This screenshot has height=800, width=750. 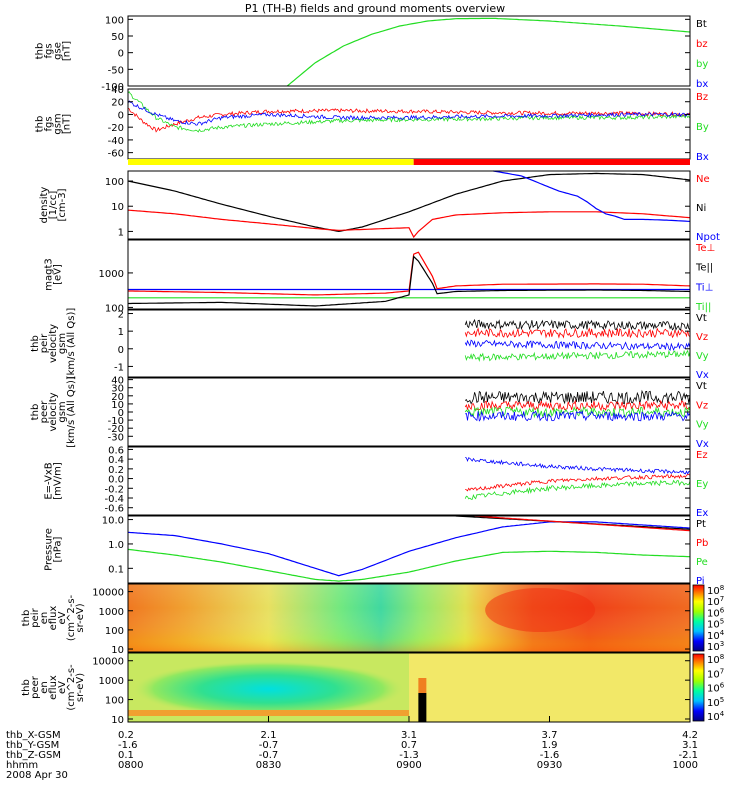 I want to click on legend-label-Pt: Pt, so click(x=701, y=524).